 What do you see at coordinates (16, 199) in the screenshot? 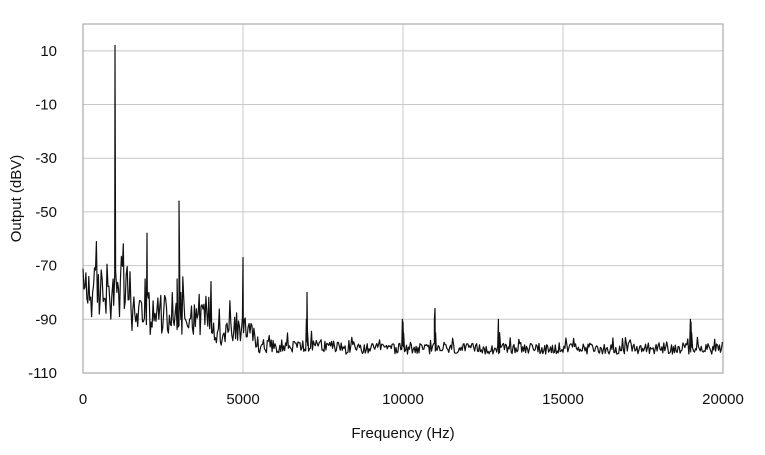
I see `y-axis-title: Output (dBV)` at bounding box center [16, 199].